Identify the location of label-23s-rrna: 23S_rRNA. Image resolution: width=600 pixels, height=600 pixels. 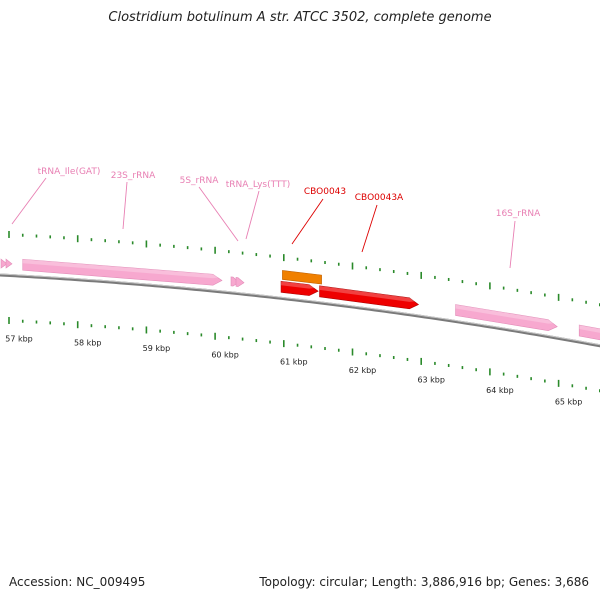
(133, 176).